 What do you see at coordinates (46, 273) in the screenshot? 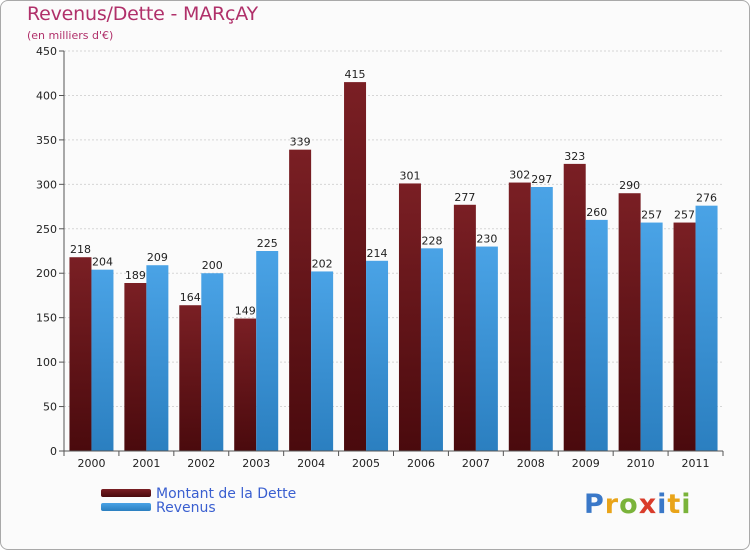
I see `y-tick-label: 200` at bounding box center [46, 273].